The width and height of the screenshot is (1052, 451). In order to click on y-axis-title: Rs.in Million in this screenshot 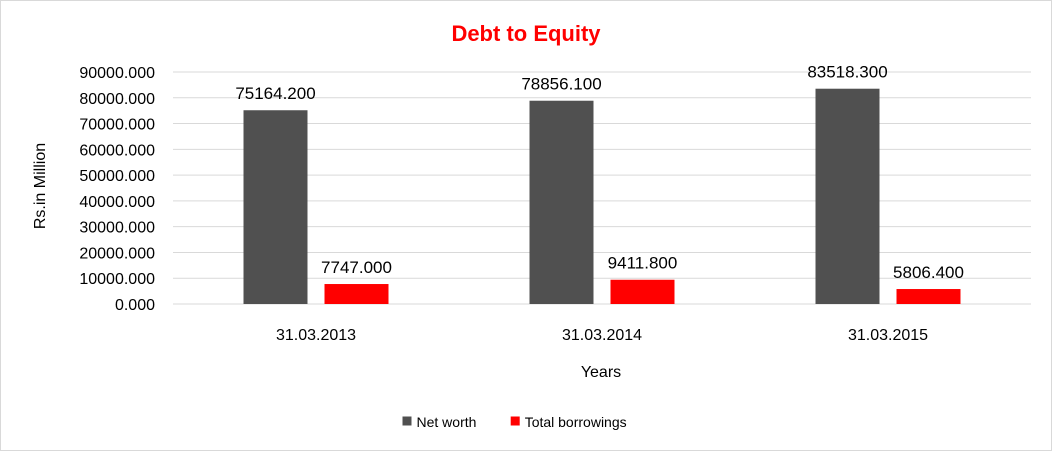, I will do `click(40, 186)`.